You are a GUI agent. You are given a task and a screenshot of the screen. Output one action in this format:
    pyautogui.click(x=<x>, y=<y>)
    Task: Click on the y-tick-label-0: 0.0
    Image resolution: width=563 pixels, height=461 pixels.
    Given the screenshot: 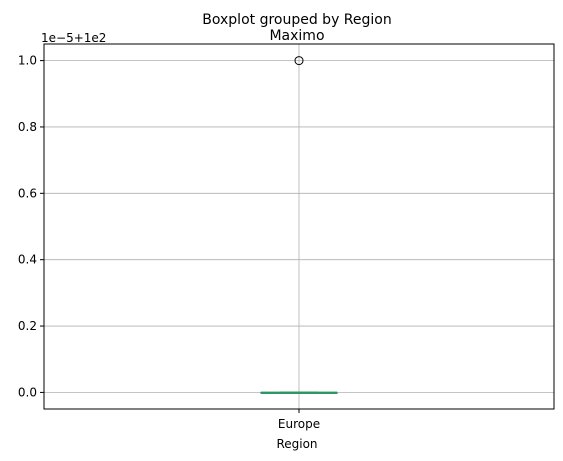 What is the action you would take?
    pyautogui.click(x=27, y=392)
    